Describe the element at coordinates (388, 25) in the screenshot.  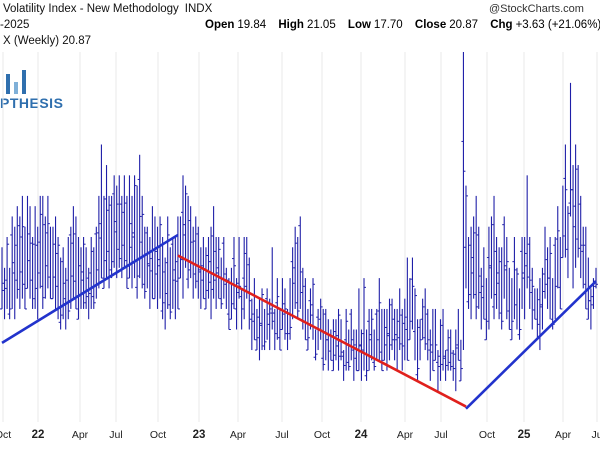
I see `low-value: 17.70` at that location.